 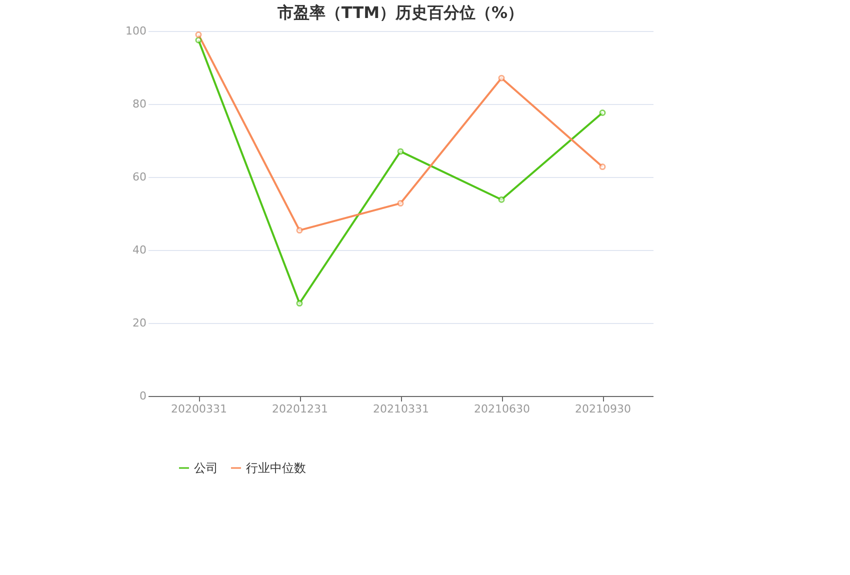 What do you see at coordinates (603, 409) in the screenshot?
I see `x-tick-label: 20210930` at bounding box center [603, 409].